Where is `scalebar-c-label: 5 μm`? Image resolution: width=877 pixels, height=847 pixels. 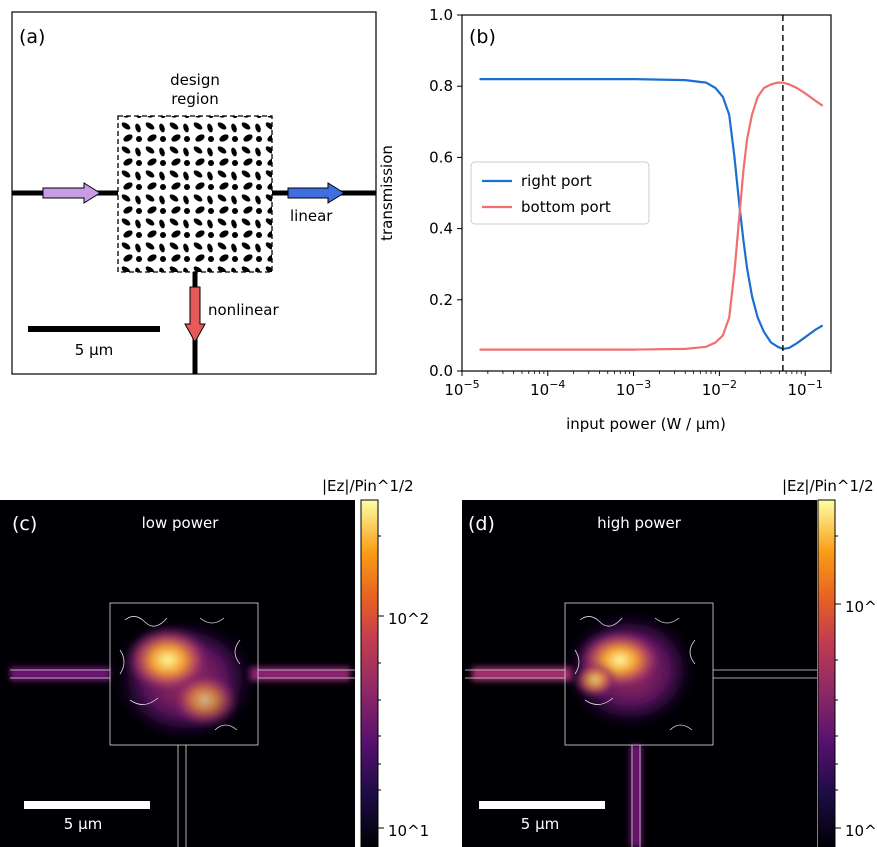 scalebar-c-label: 5 μm is located at coordinates (83, 824).